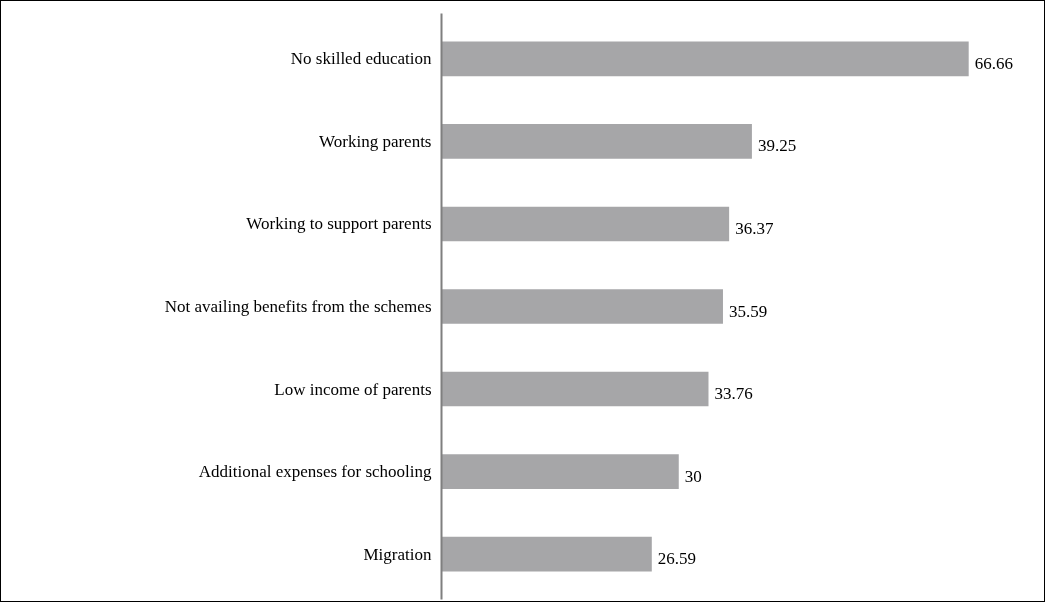 Image resolution: width=1055 pixels, height=614 pixels. I want to click on data-label: 36.37, so click(754, 228).